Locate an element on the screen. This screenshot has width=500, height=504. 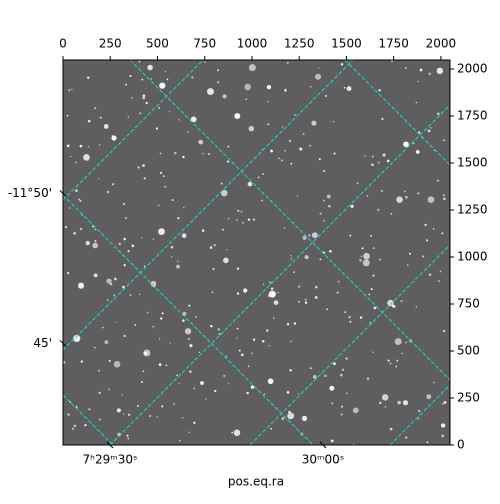
dec-tick-label: -11°50' is located at coordinates (30, 193).